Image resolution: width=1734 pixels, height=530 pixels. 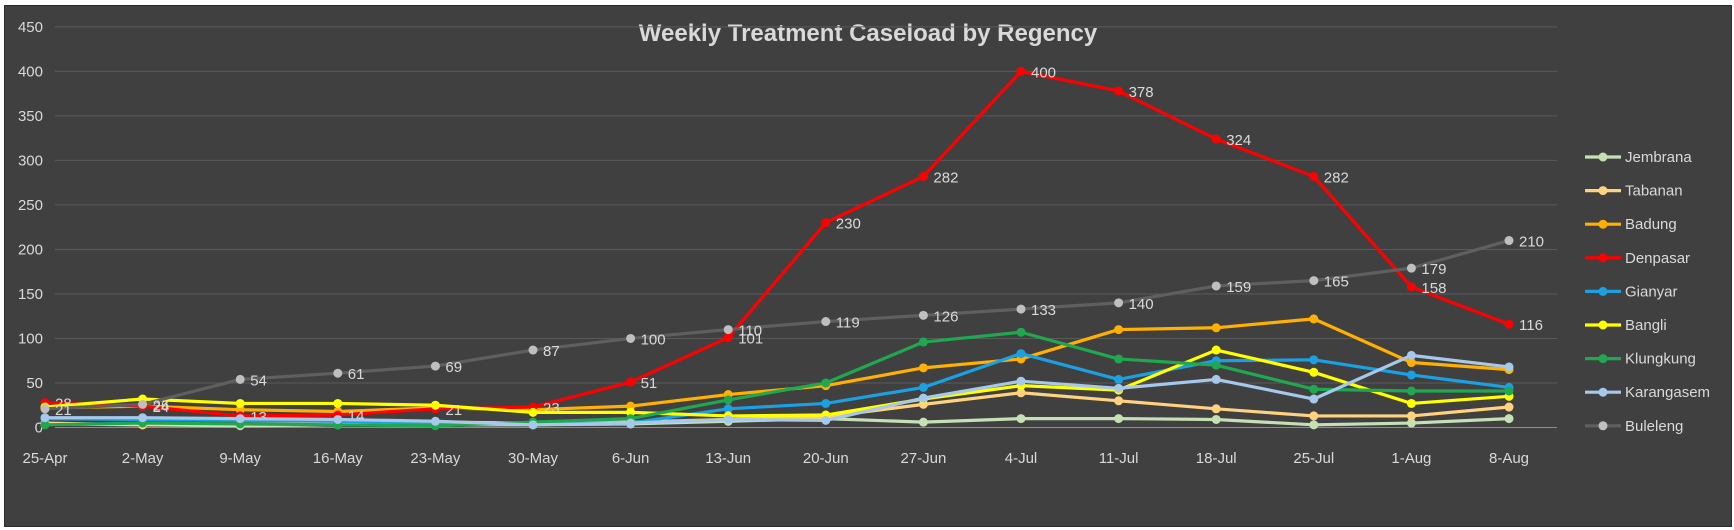 What do you see at coordinates (338, 458) in the screenshot?
I see `x-tick-label: 16-May` at bounding box center [338, 458].